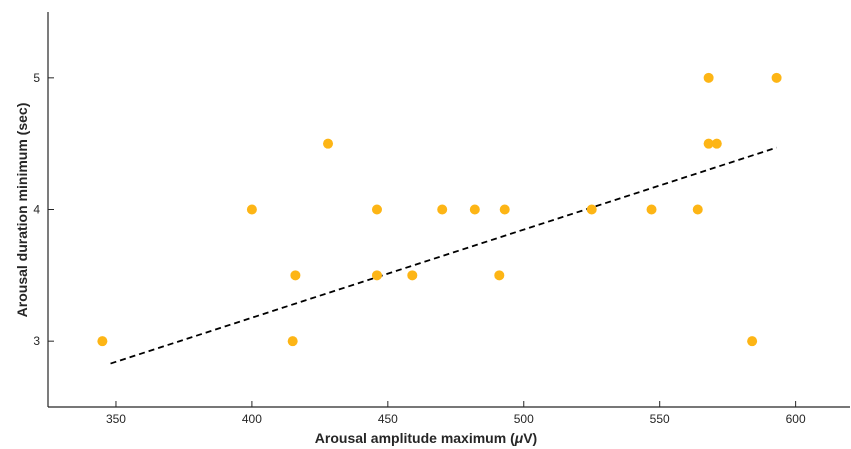 This screenshot has height=449, width=851. I want to click on x-tick-label: 600, so click(796, 419).